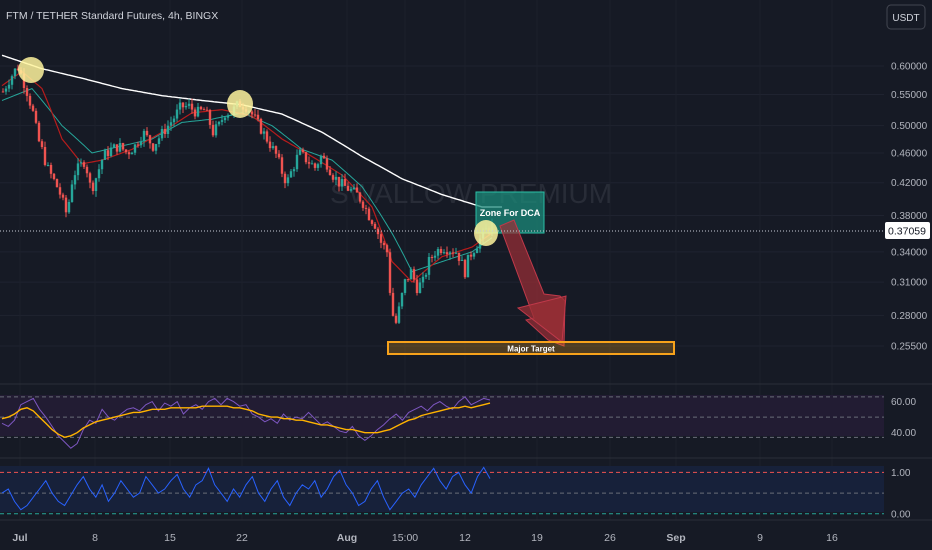 This screenshot has width=932, height=550. I want to click on rsi-tick-label: 60.00, so click(903, 402).